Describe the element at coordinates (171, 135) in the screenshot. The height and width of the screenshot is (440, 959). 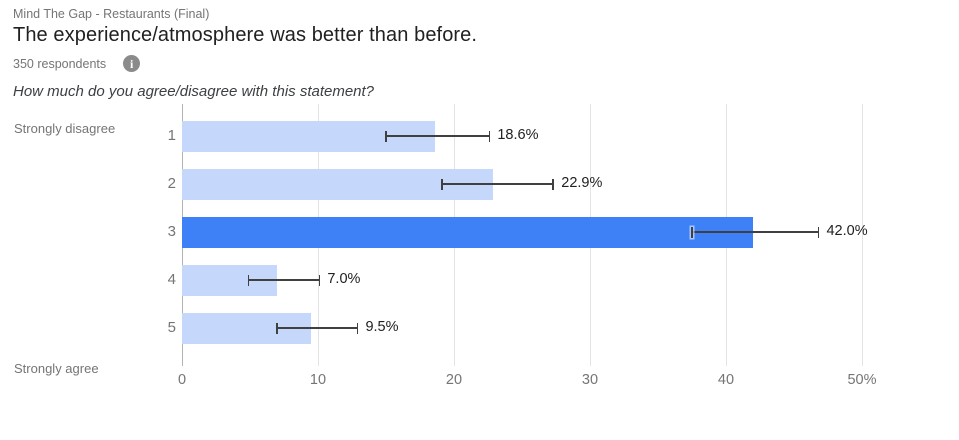
I see `category-label: 1` at that location.